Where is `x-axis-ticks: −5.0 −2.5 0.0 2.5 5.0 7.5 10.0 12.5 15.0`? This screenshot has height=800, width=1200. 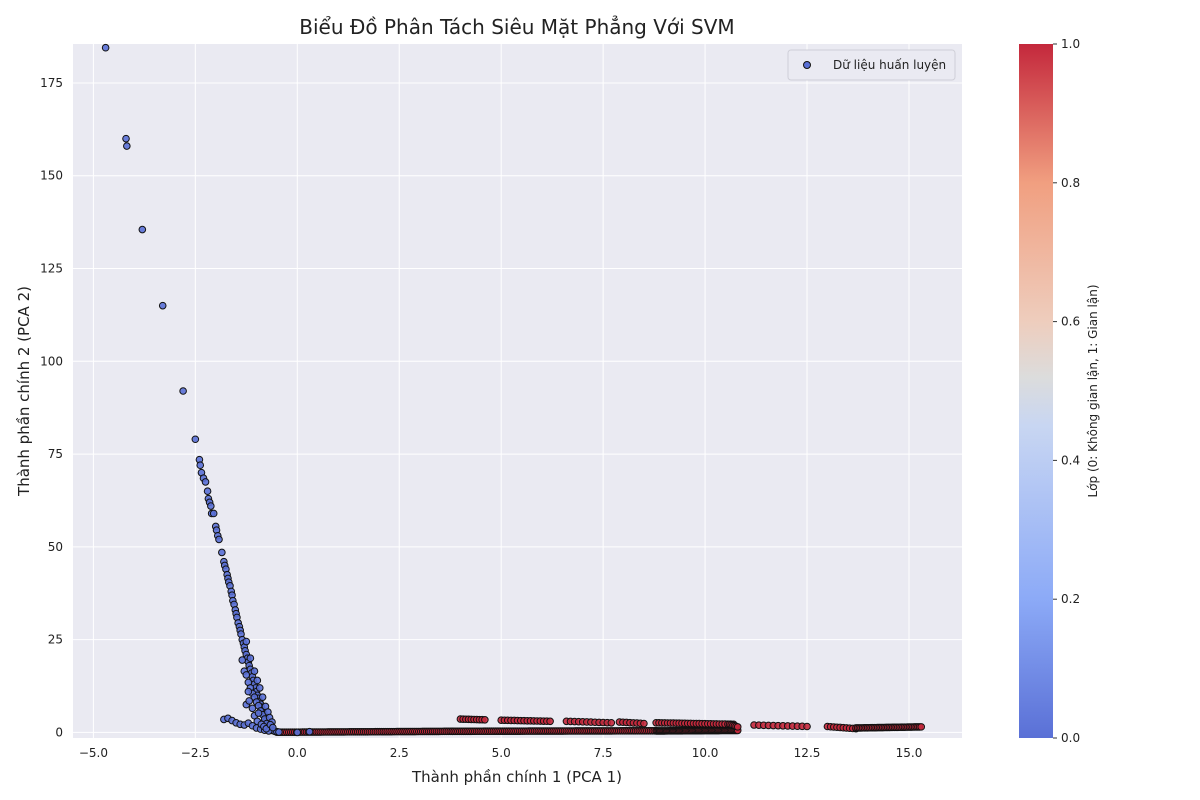 x-axis-ticks: −5.0 −2.5 0.0 2.5 5.0 7.5 10.0 12.5 15.0 is located at coordinates (501, 753).